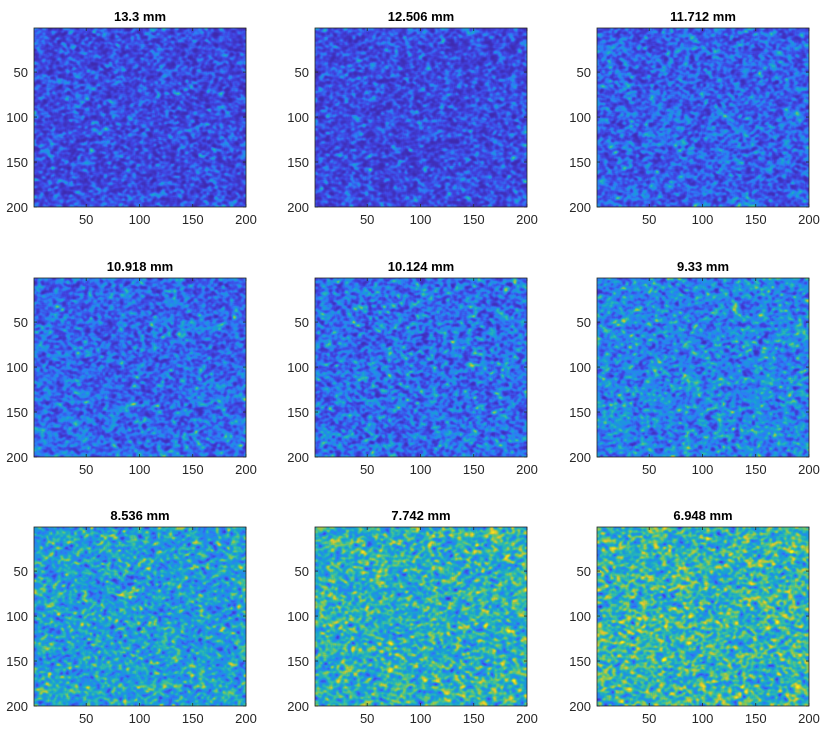 The image size is (822, 732). I want to click on subplot-title: 12.506 mm, so click(421, 16).